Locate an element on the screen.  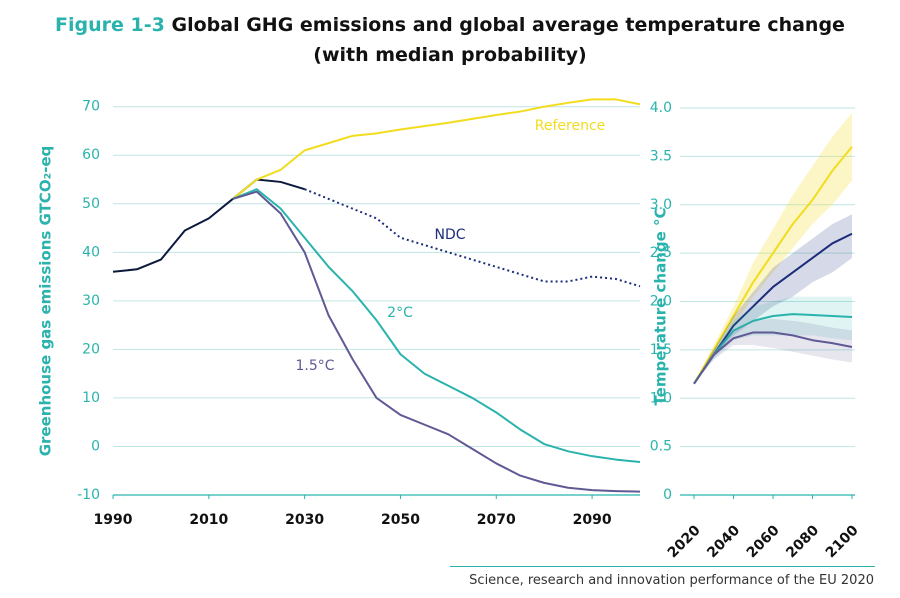
y-tick-label: 2.0 is located at coordinates (661, 302).